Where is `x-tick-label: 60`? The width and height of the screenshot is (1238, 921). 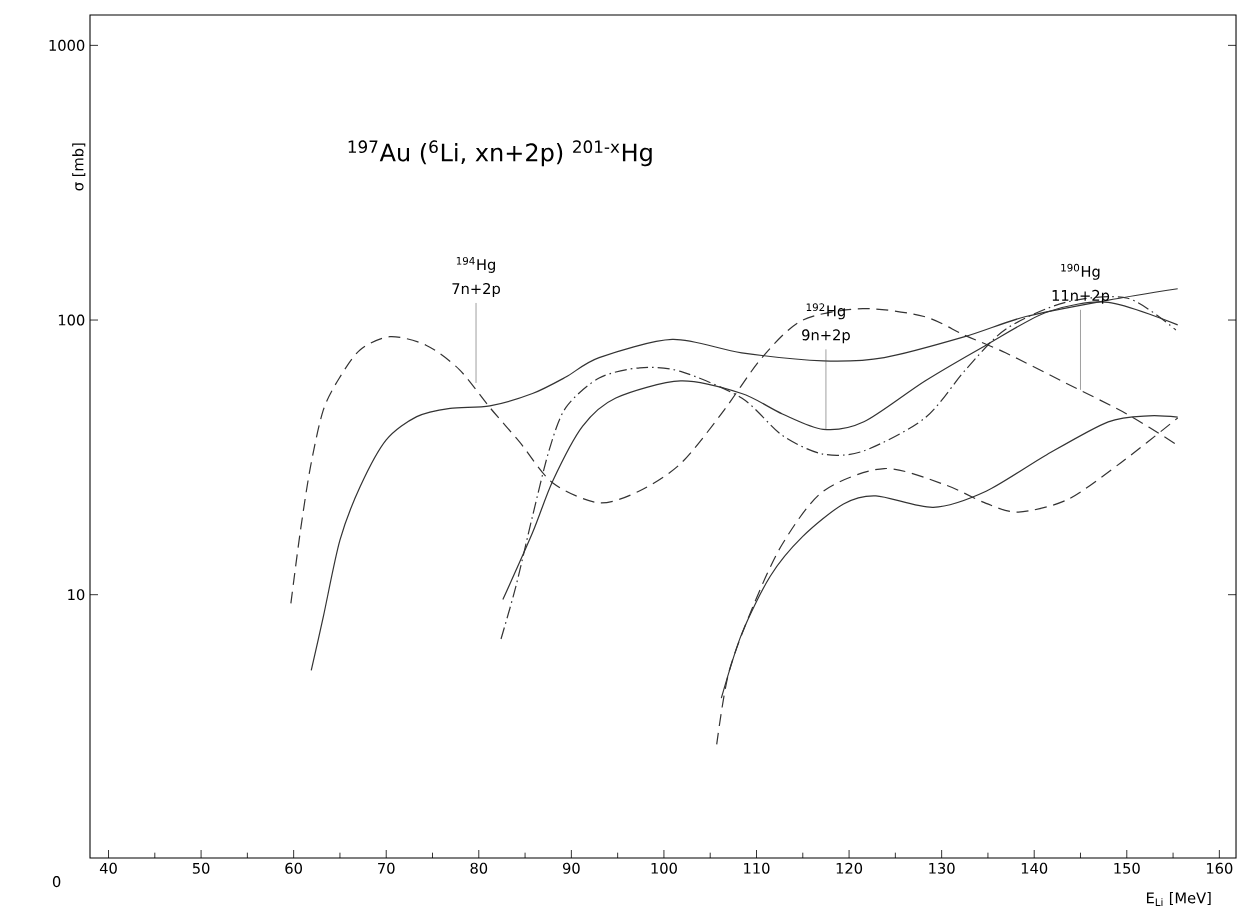 x-tick-label: 60 is located at coordinates (293, 868).